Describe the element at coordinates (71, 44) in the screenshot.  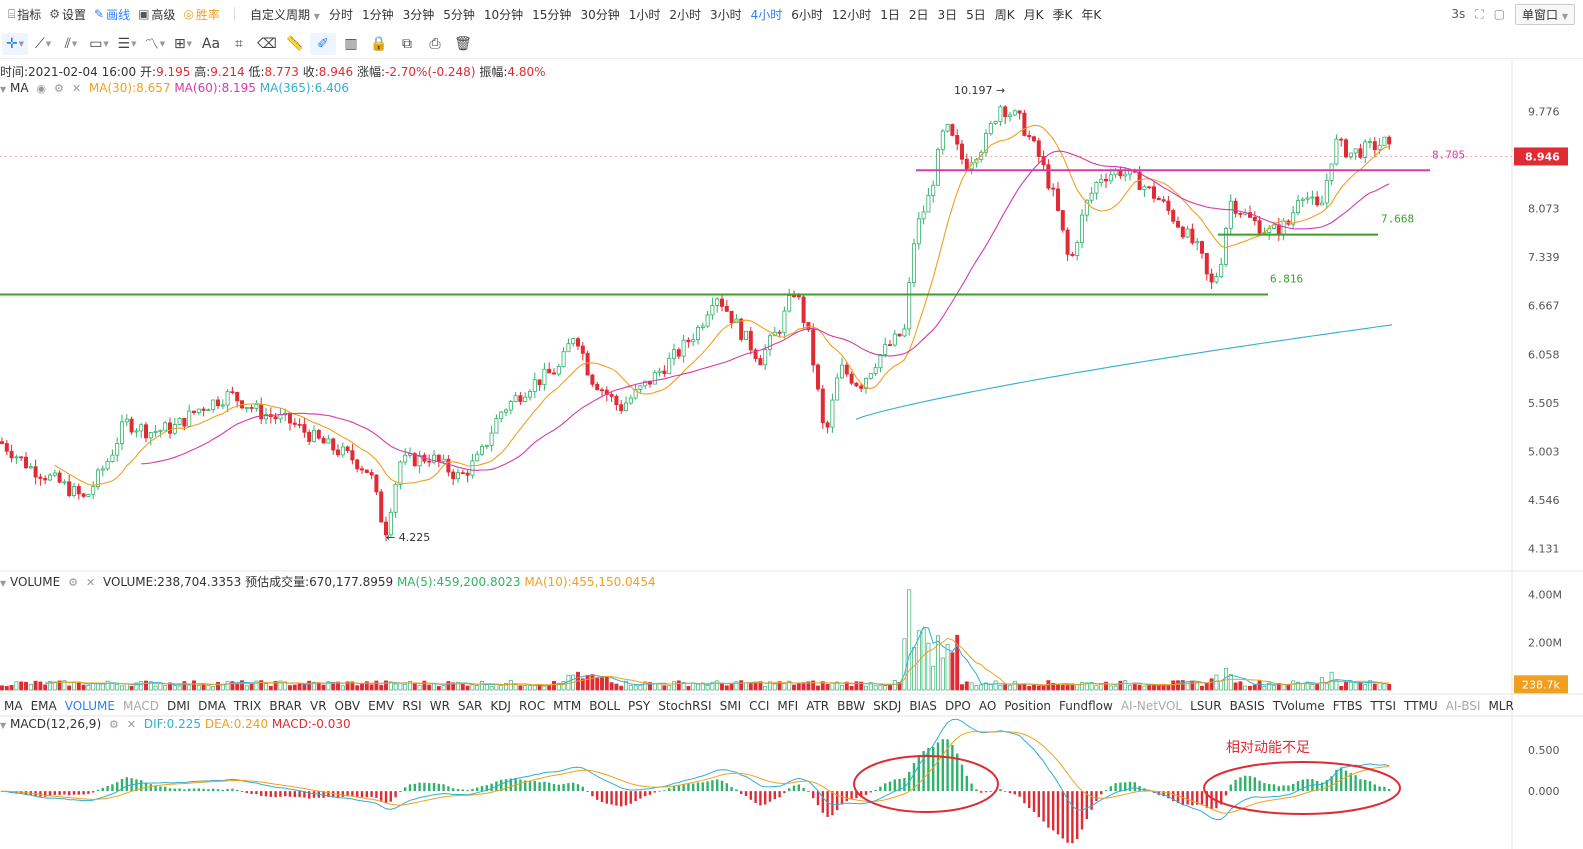
I see `ray-tool: ⫽ ▼` at that location.